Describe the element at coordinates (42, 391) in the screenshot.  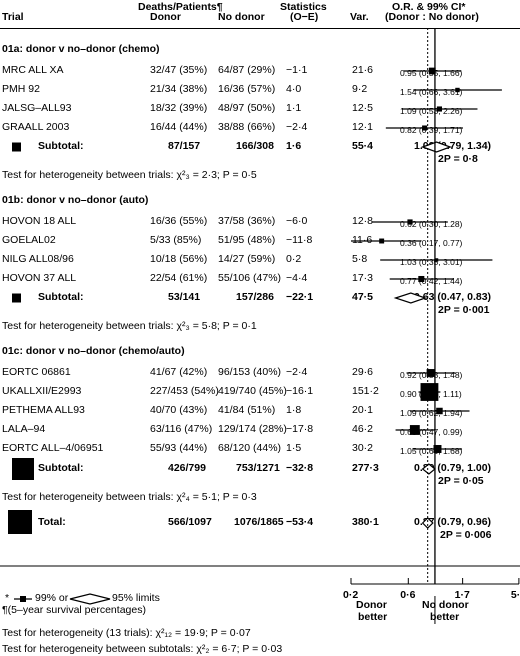
I see `trial-name: UKALLXII/E2993` at that location.